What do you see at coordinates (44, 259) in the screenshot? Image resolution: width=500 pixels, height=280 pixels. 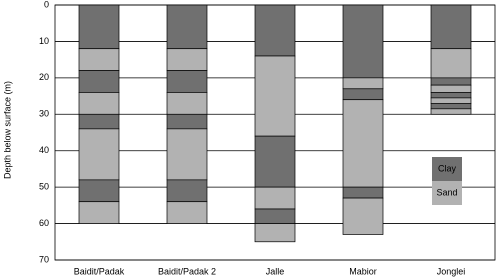 I see `y-tick-label: 70` at bounding box center [44, 259].